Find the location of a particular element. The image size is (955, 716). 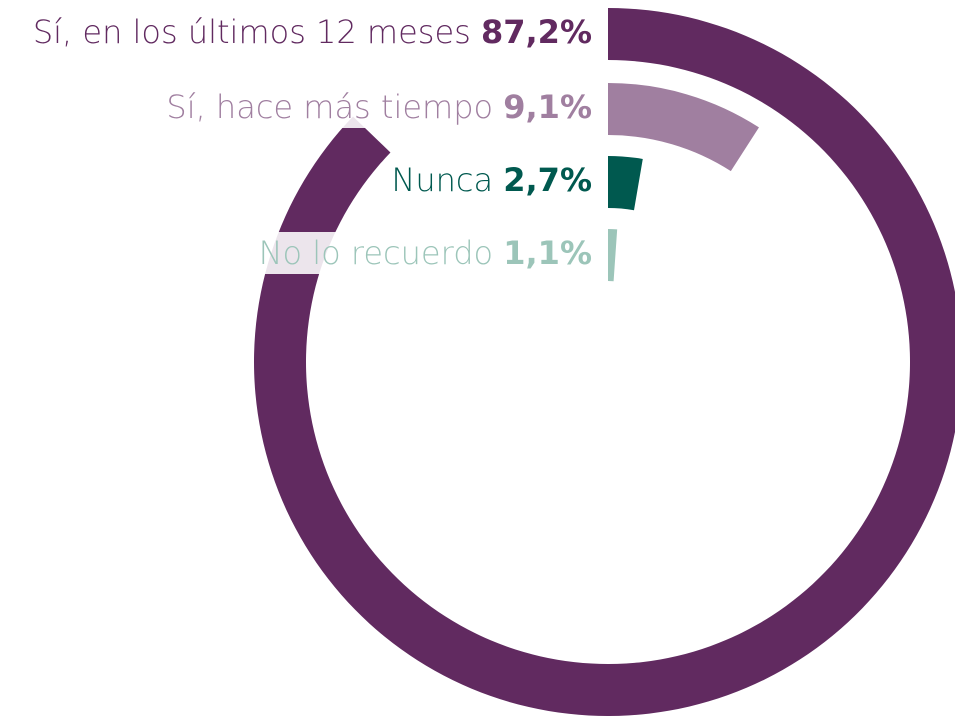

value-label: 1,1% is located at coordinates (547, 253).